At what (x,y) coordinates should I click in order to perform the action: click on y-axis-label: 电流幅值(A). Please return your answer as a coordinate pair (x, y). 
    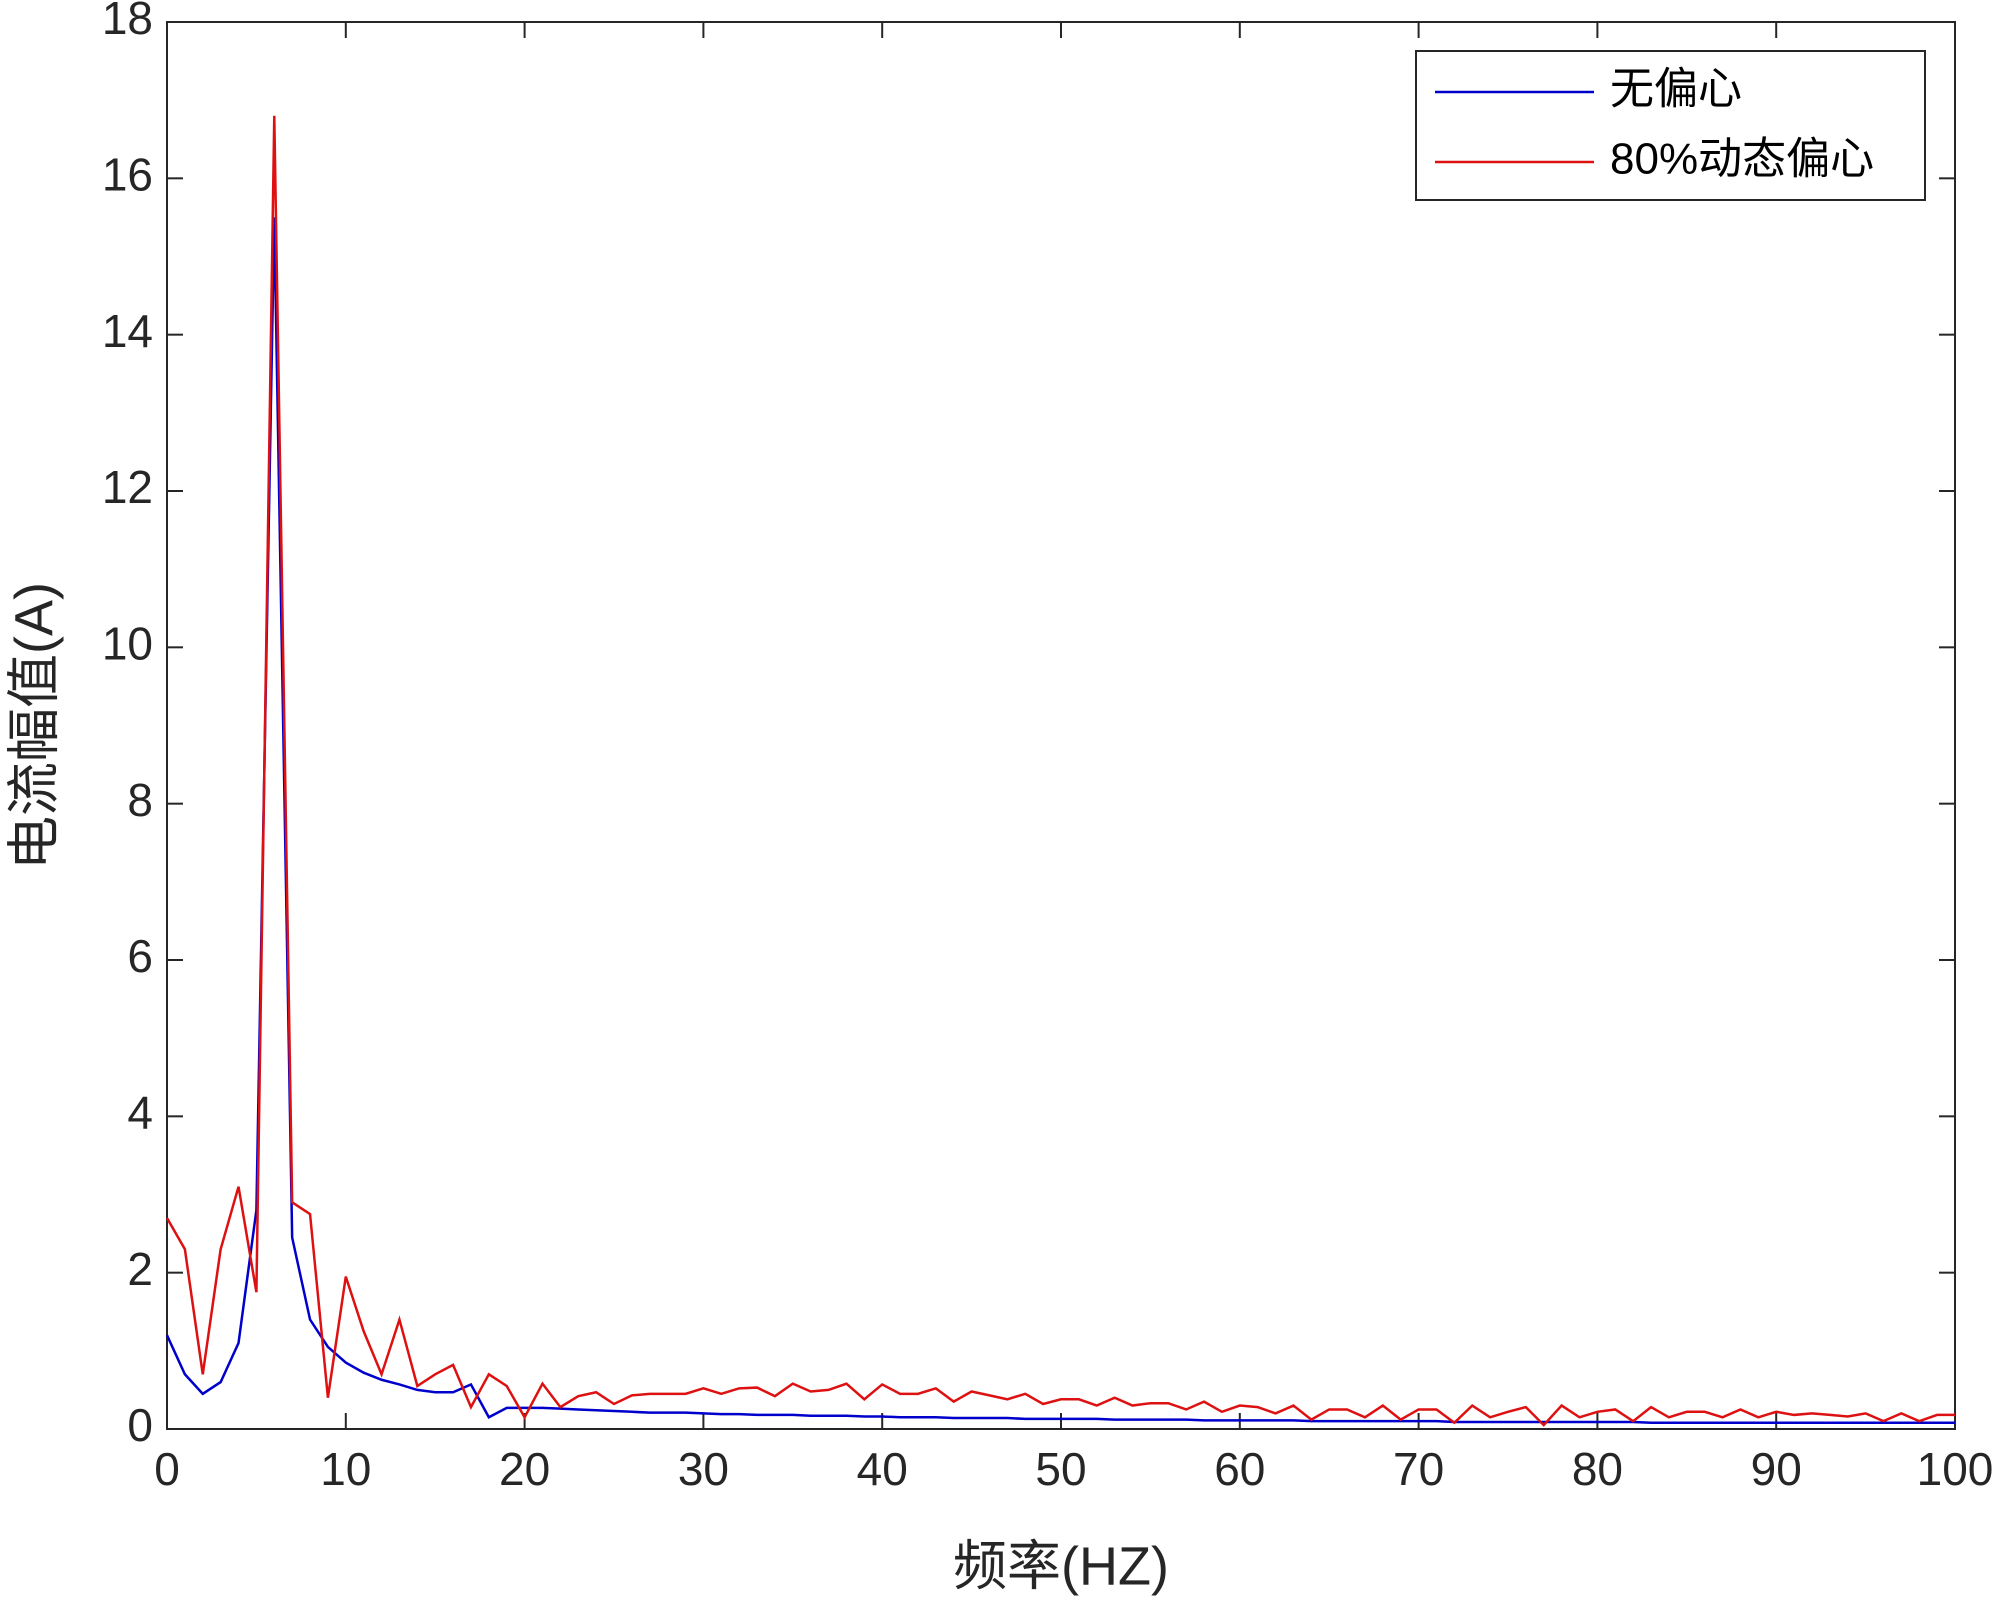
    Looking at the image, I should click on (34, 726).